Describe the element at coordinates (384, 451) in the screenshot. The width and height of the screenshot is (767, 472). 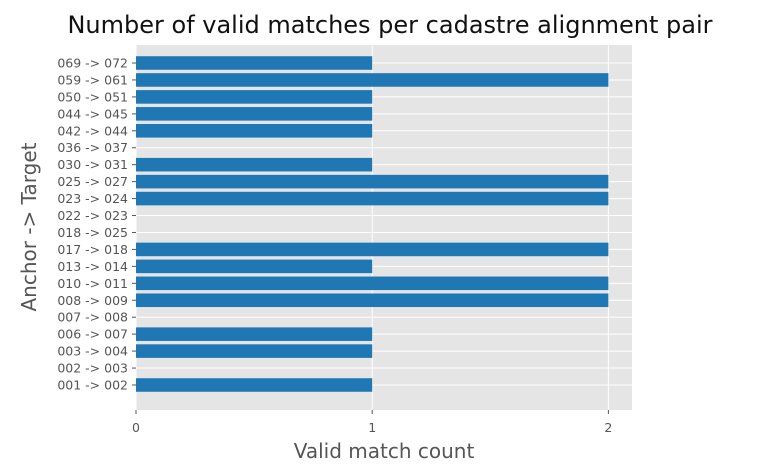
I see `x-axis-label: Valid match count` at that location.